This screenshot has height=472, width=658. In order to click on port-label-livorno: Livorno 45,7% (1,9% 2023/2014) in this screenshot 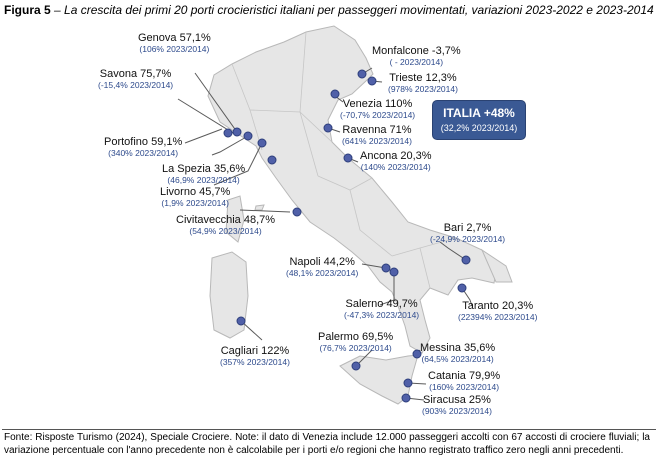, I will do `click(195, 197)`.